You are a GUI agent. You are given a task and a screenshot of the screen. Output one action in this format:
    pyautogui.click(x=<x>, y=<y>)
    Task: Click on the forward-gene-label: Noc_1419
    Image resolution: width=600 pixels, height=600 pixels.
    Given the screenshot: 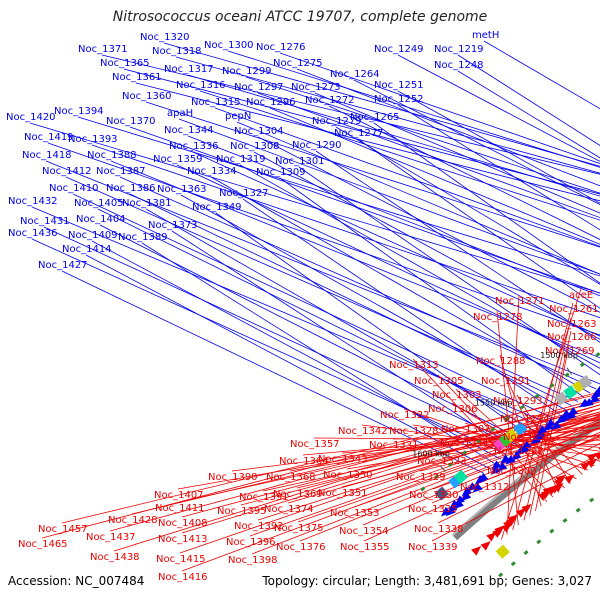 What is the action you would take?
    pyautogui.click(x=49, y=137)
    